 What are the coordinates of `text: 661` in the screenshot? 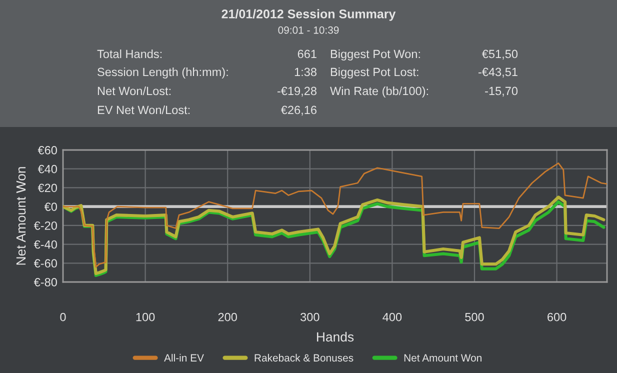 It's located at (307, 54).